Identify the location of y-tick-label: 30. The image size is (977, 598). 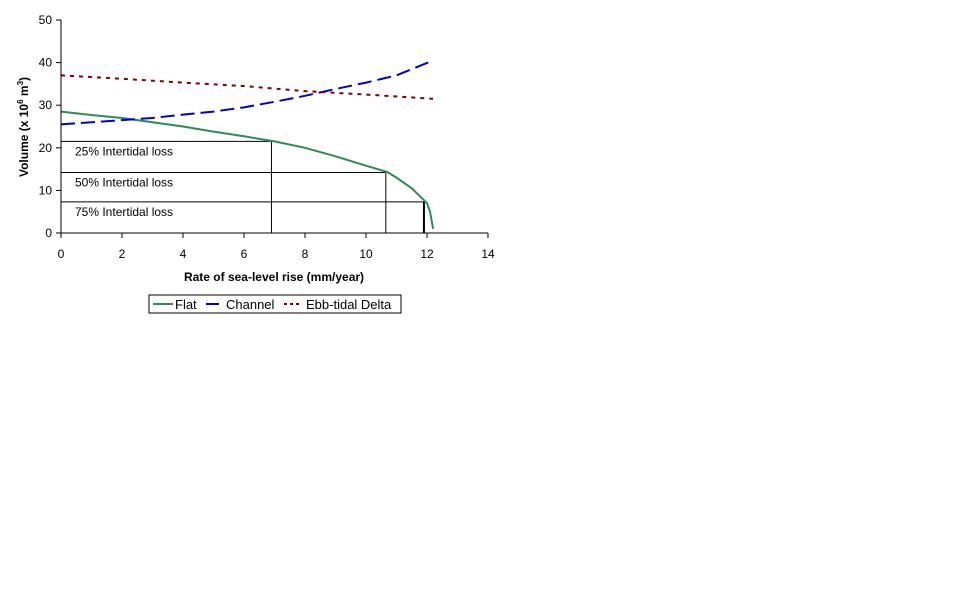
(46, 105).